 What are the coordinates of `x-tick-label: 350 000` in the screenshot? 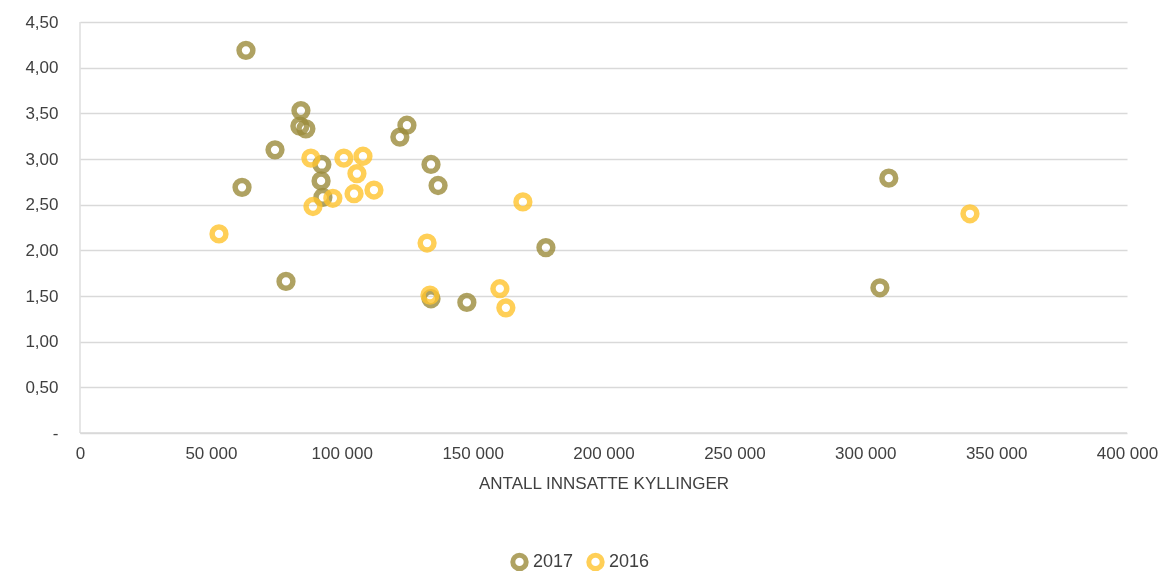 It's located at (996, 453).